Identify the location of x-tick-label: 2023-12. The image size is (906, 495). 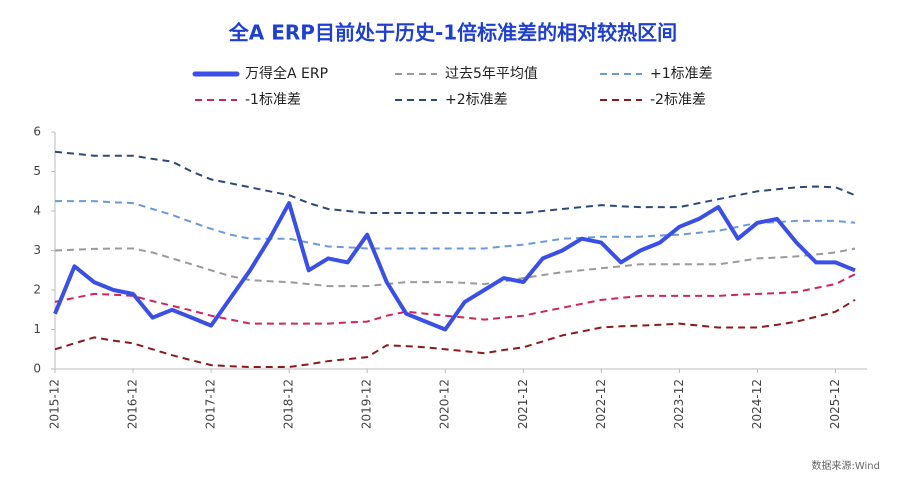
(679, 404).